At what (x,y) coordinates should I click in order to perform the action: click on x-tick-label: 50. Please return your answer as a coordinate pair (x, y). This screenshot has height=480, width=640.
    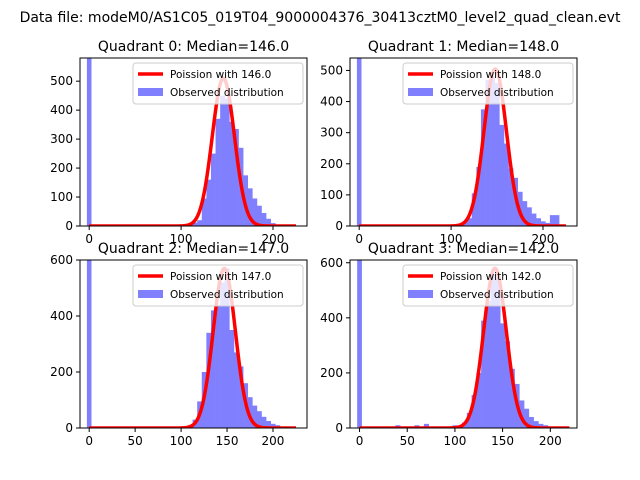
    Looking at the image, I should click on (407, 441).